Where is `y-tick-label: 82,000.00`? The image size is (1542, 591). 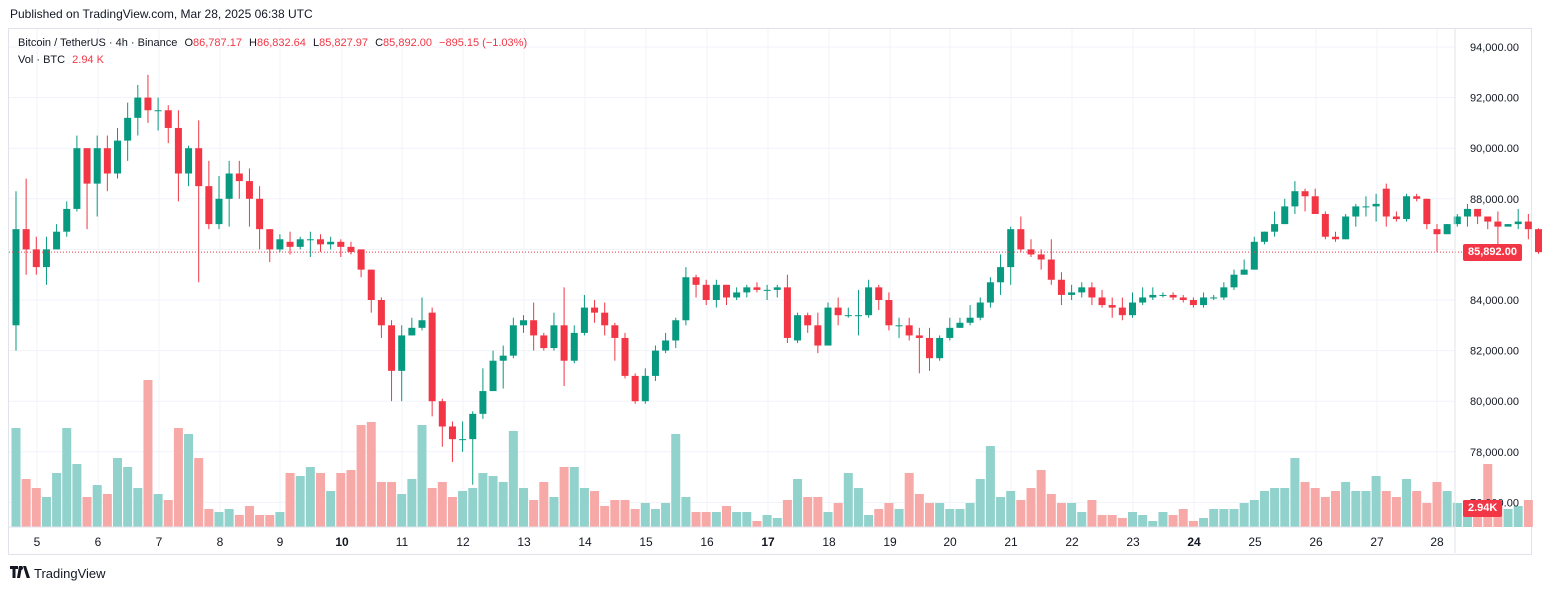
y-tick-label: 82,000.00 is located at coordinates (1494, 352).